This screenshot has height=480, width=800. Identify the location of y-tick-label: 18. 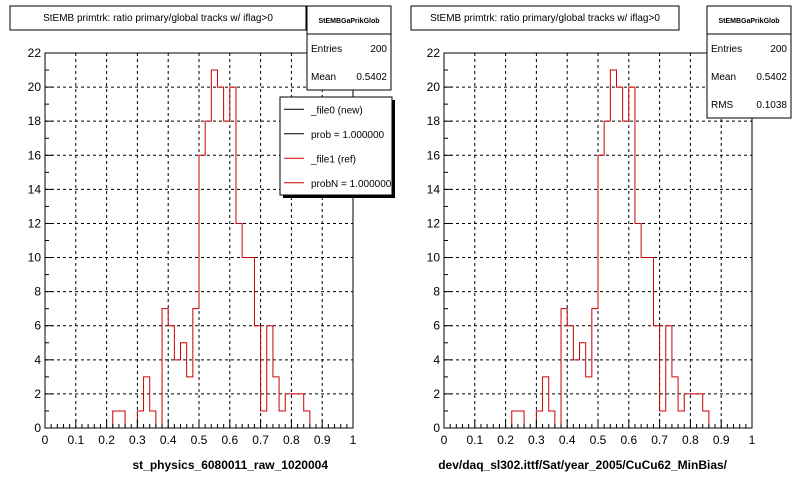
(35, 121).